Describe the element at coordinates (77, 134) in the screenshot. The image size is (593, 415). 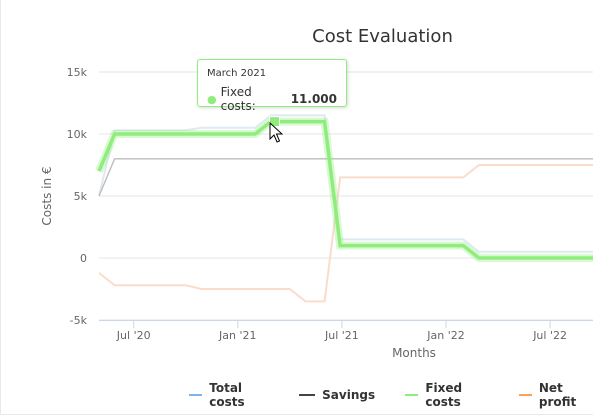
I see `y-tick-label: 10k` at that location.